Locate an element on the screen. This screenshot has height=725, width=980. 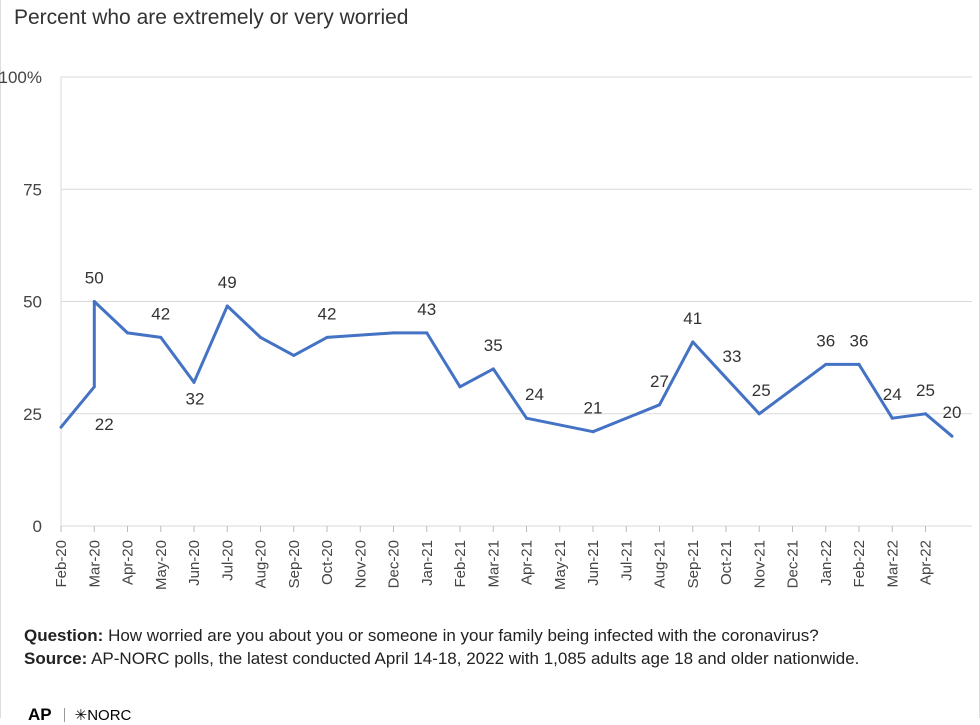
data-label: 22 is located at coordinates (104, 424).